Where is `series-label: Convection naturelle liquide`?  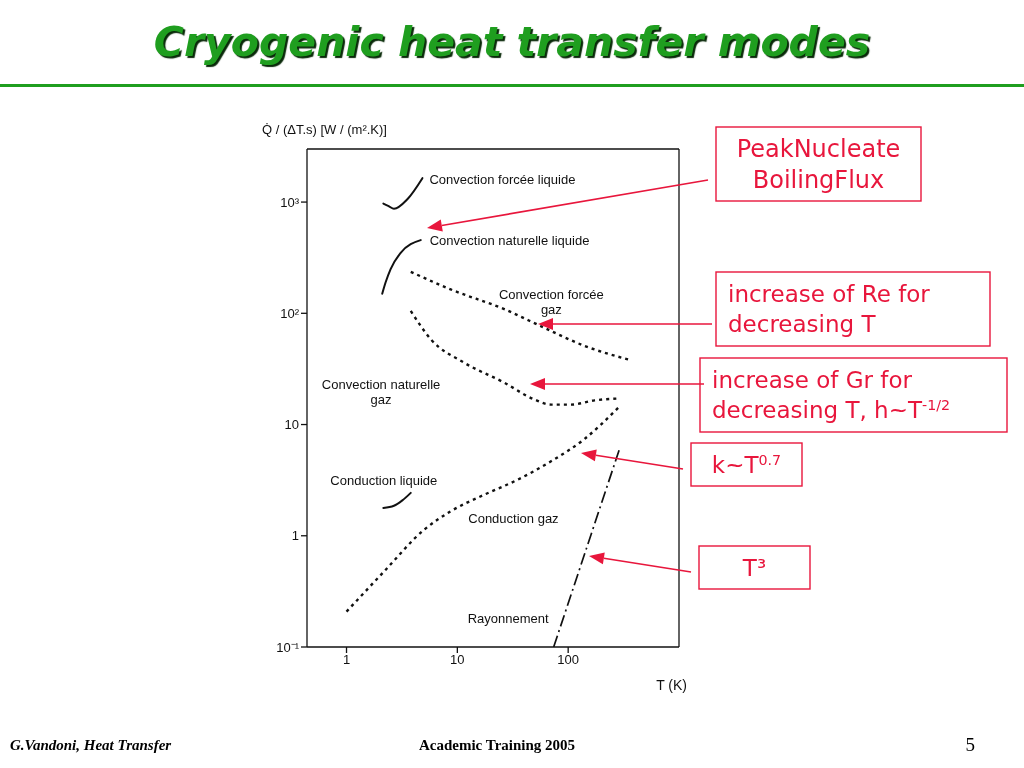
series-label: Convection naturelle liquide is located at coordinates (509, 241).